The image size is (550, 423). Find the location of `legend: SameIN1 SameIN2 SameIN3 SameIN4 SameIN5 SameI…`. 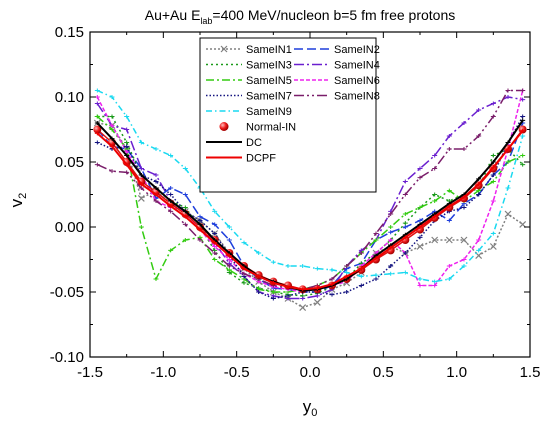

legend: SameIN1 SameIN2 SameIN3 SameIN4 SameIN5 SameI… is located at coordinates (289, 115).